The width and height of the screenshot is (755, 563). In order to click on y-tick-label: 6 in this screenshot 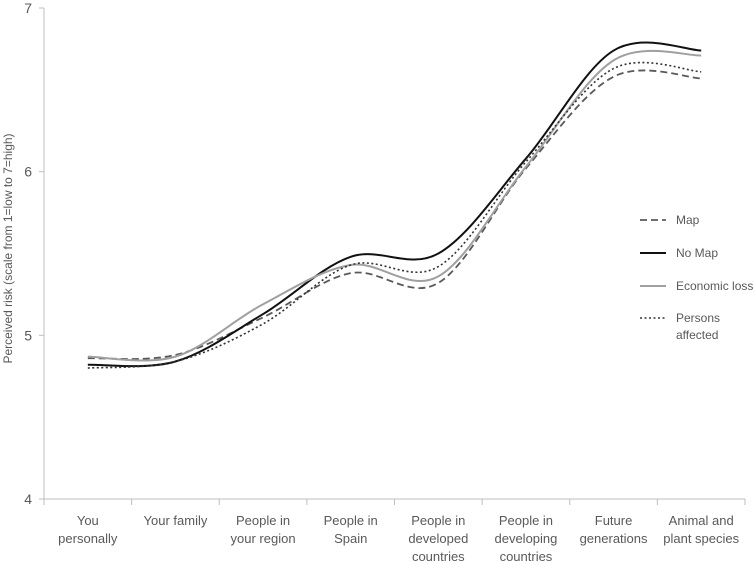, I will do `click(28, 172)`.